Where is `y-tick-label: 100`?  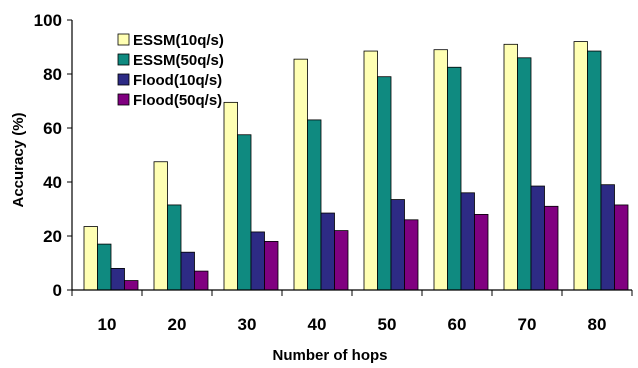 y-tick-label: 100 is located at coordinates (48, 20).